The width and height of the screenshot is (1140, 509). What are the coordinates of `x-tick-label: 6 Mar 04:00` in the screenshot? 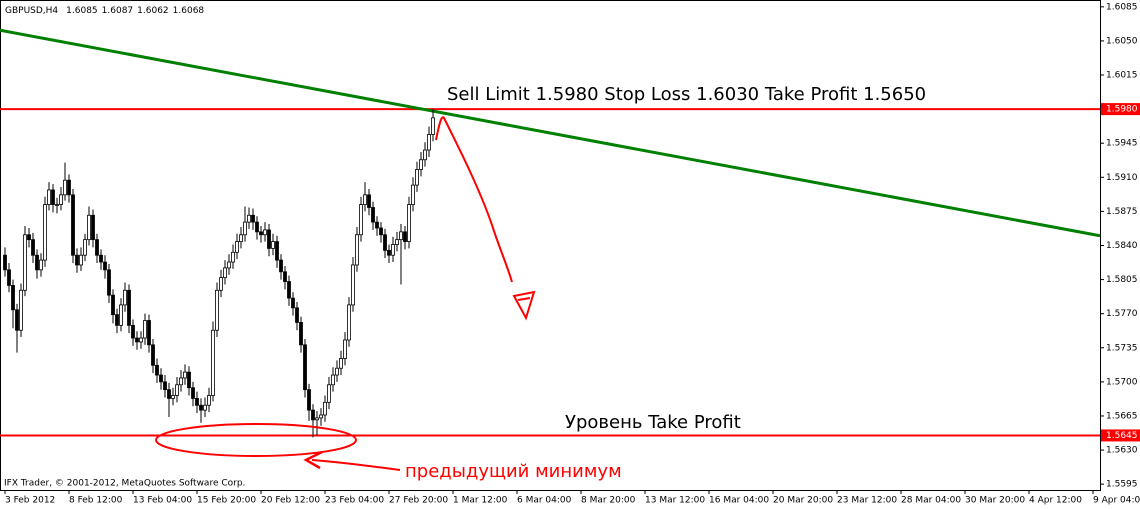 It's located at (544, 501).